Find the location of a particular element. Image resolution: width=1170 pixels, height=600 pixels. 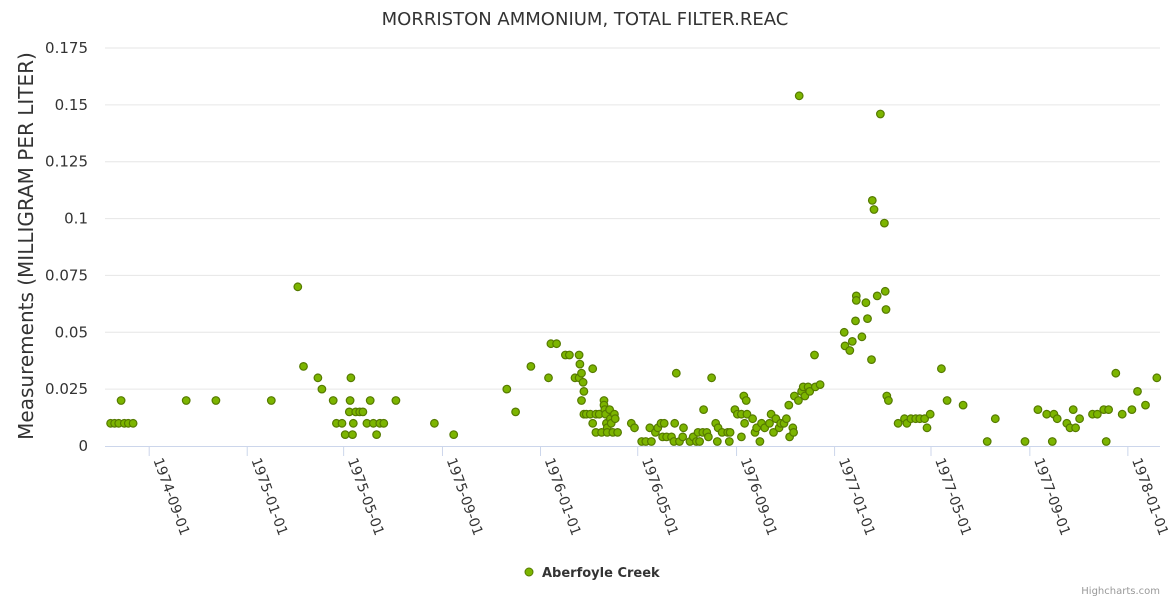

credits-link: Highcharts.com is located at coordinates (1120, 591).